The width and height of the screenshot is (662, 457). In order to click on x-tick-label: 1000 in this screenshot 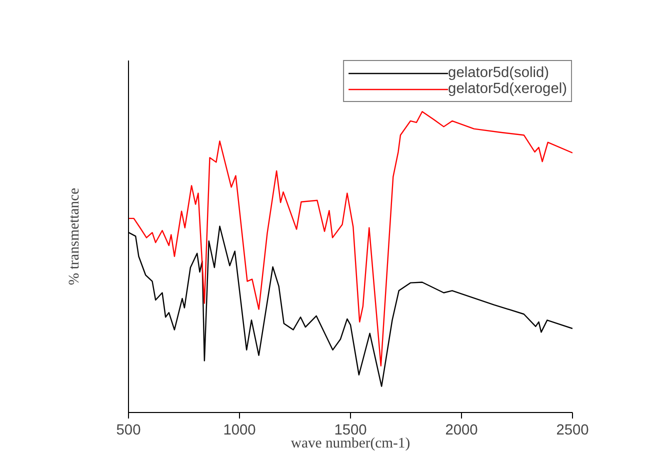, I will do `click(239, 430)`.